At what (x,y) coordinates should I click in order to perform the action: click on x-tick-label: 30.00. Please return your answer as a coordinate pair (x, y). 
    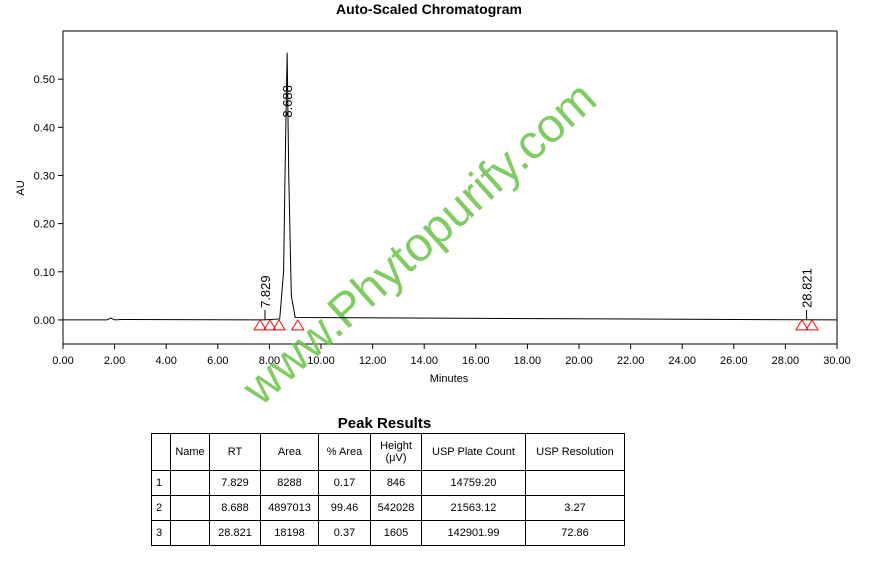
    Looking at the image, I should click on (837, 361).